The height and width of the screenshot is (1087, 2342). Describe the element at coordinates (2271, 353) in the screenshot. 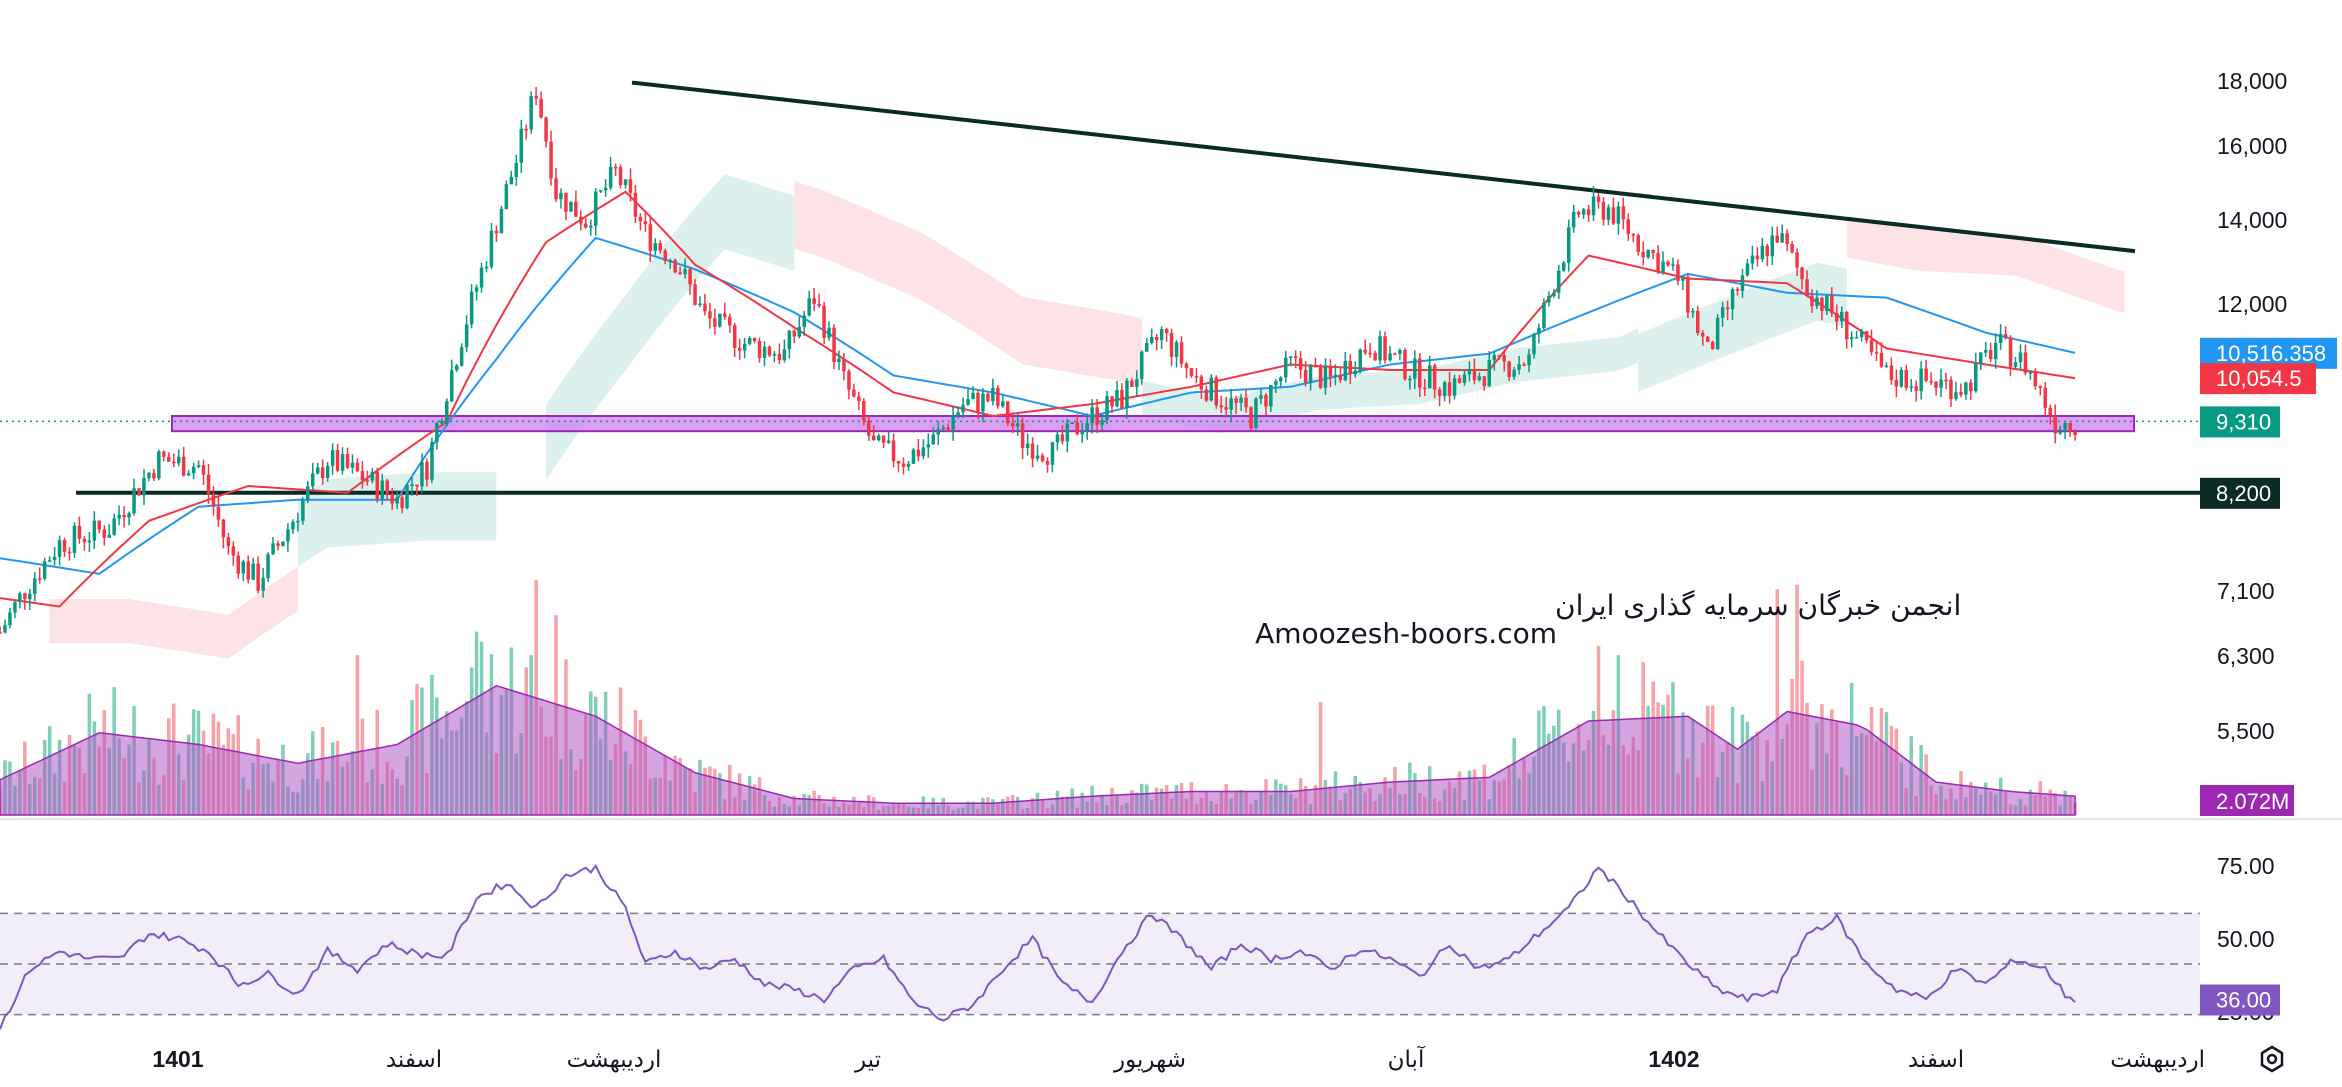

I see `ma-blue-tag-label: 10,516.358` at that location.